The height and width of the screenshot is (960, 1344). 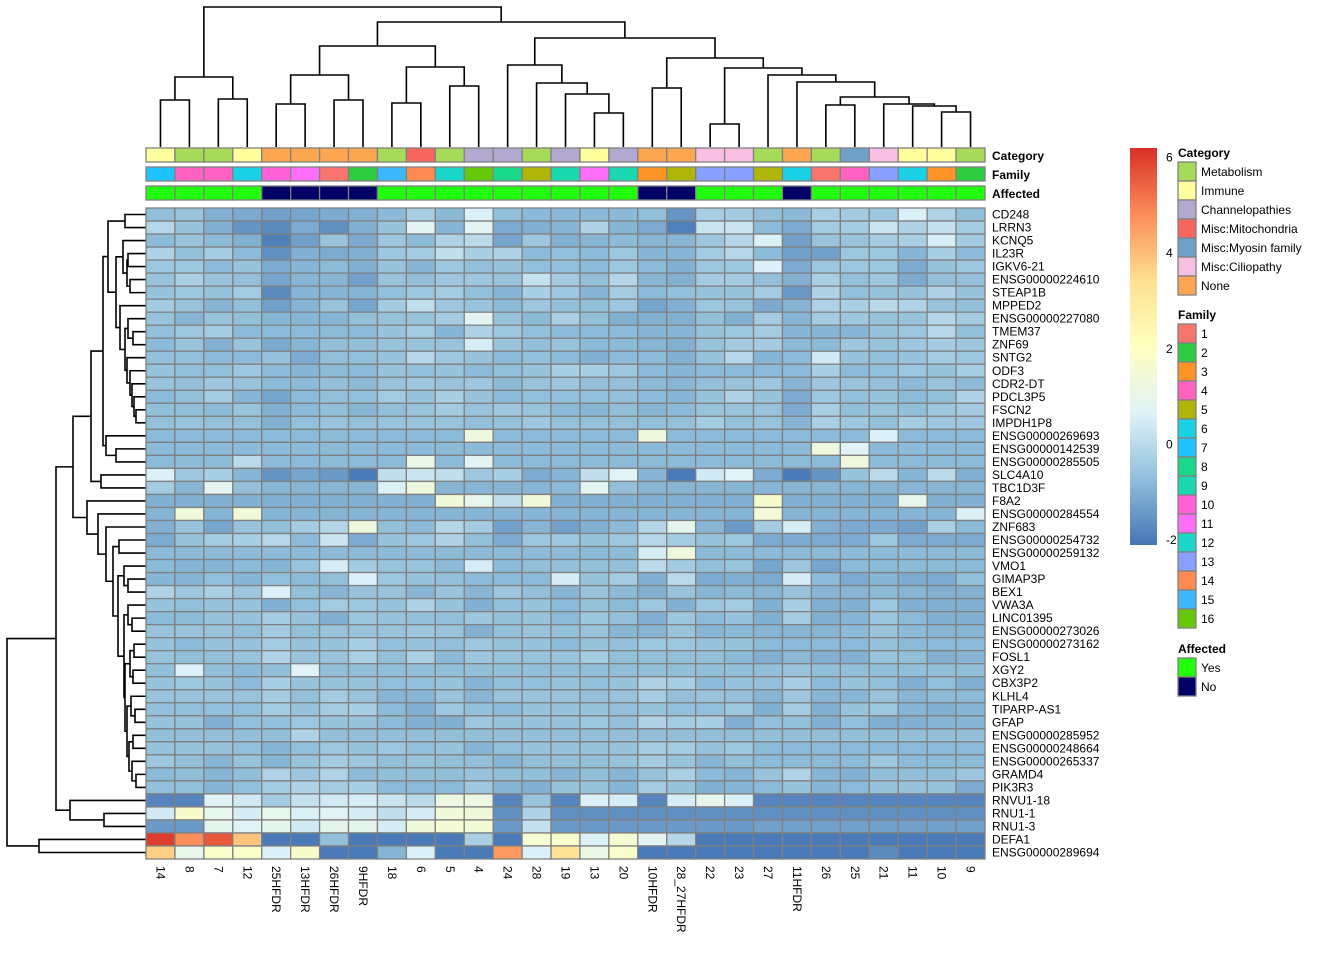 What do you see at coordinates (537, 873) in the screenshot?
I see `column-label: 28` at bounding box center [537, 873].